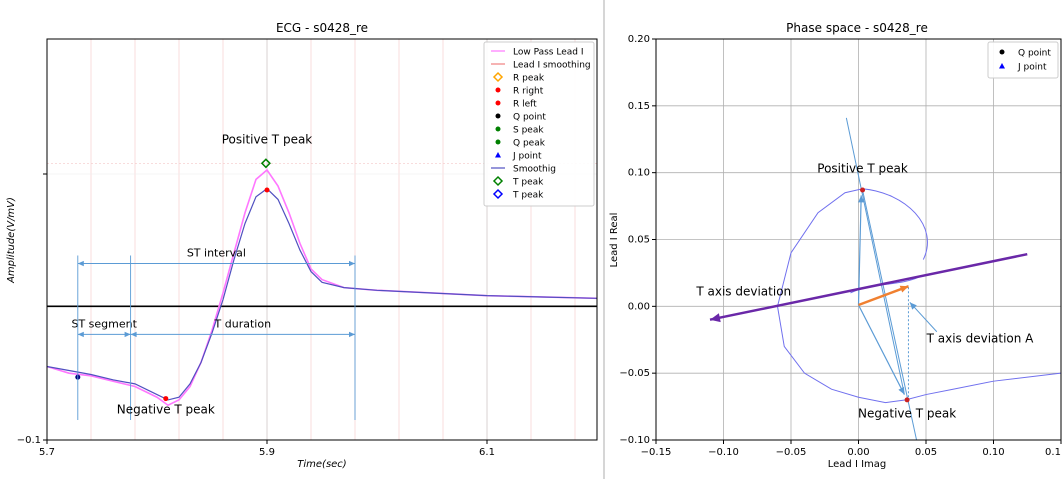  Describe the element at coordinates (80, 263) in the screenshot. I see `interval-arrow-0a` at that location.